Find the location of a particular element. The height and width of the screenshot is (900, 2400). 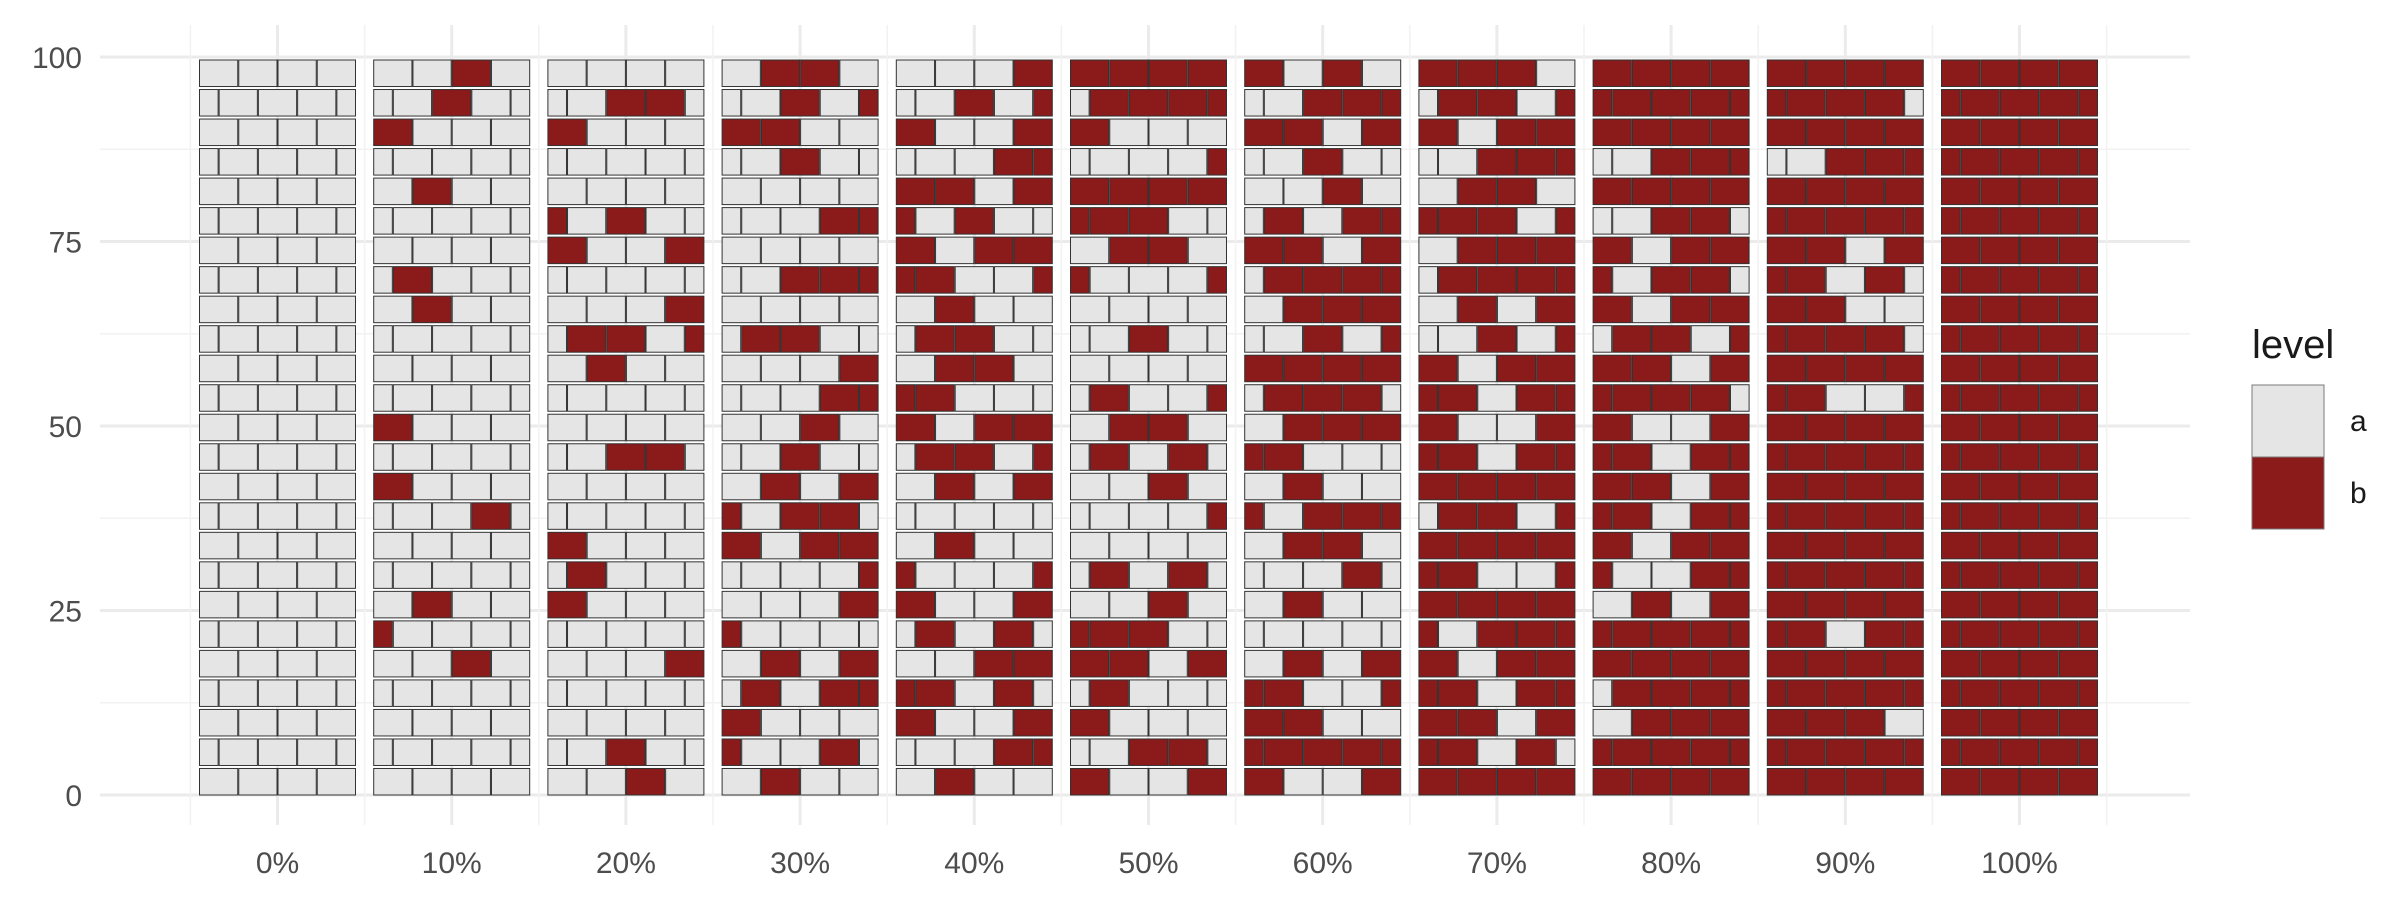

legend-key-b is located at coordinates (2288, 493).